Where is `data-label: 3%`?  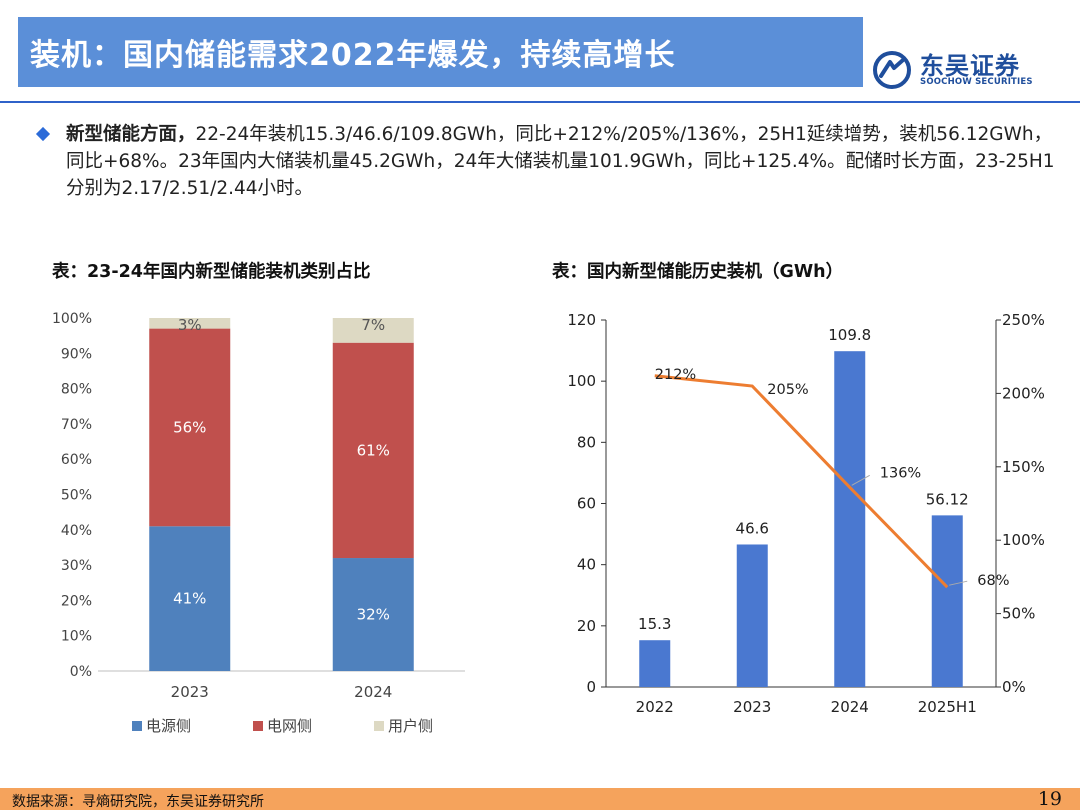
data-label: 3% is located at coordinates (190, 325).